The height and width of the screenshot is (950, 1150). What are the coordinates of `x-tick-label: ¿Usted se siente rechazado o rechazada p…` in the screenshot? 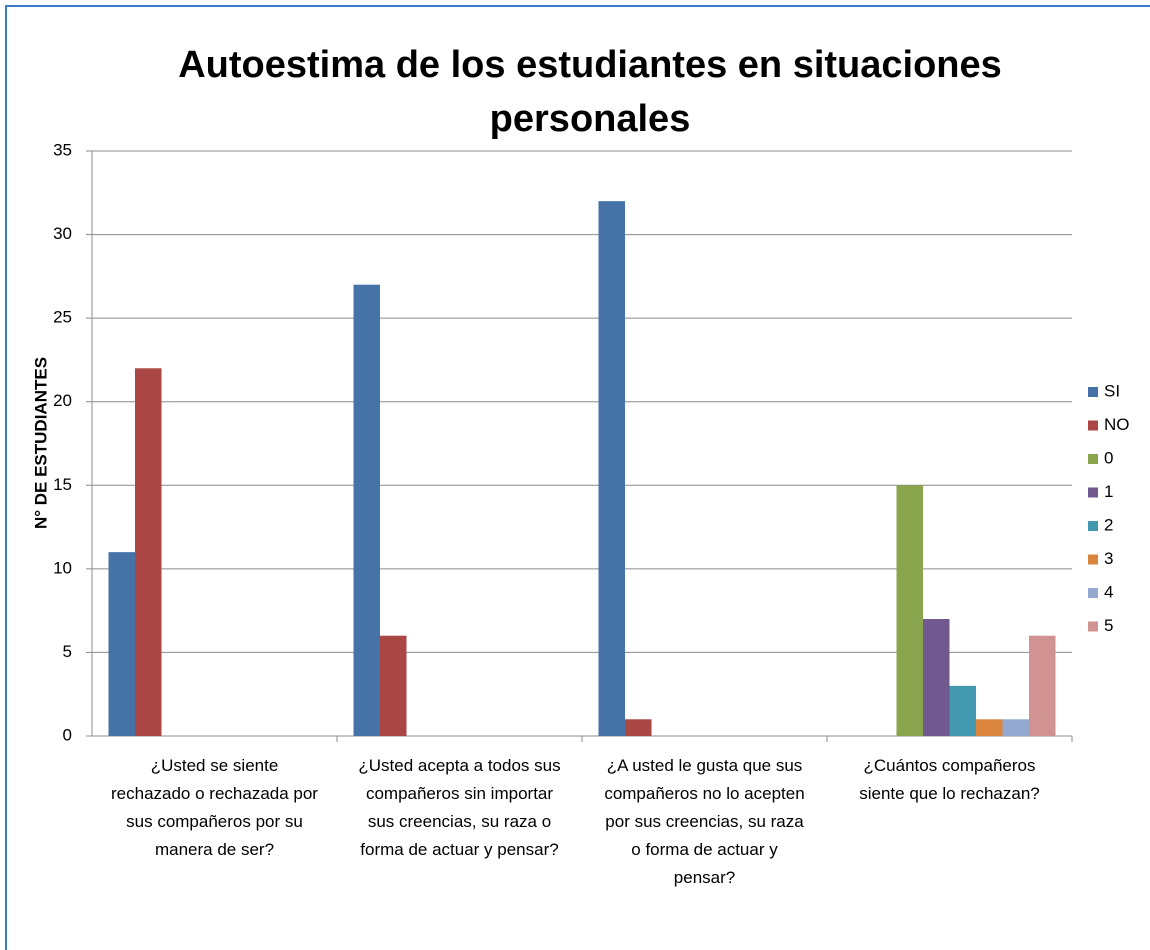 It's located at (214, 807).